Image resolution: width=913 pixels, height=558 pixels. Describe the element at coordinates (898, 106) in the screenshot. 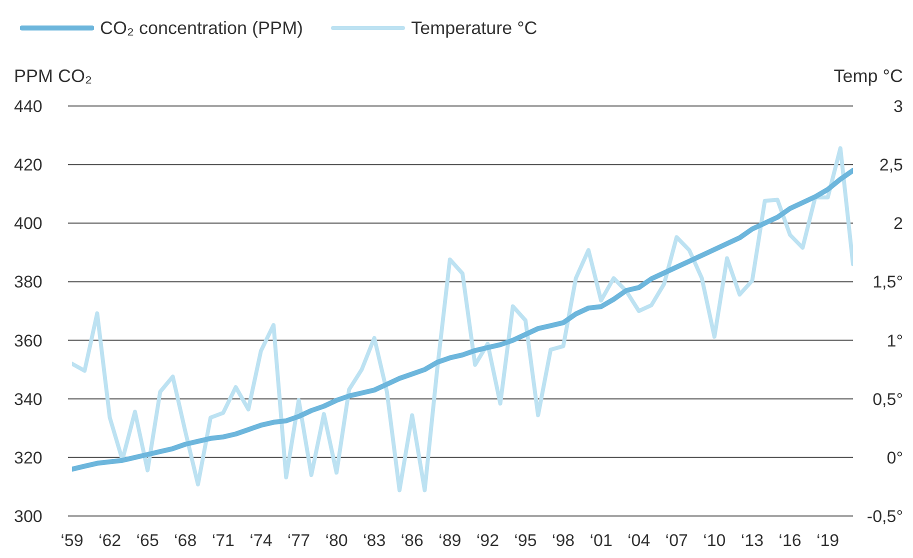

I see `y2-tick-label: 3` at that location.